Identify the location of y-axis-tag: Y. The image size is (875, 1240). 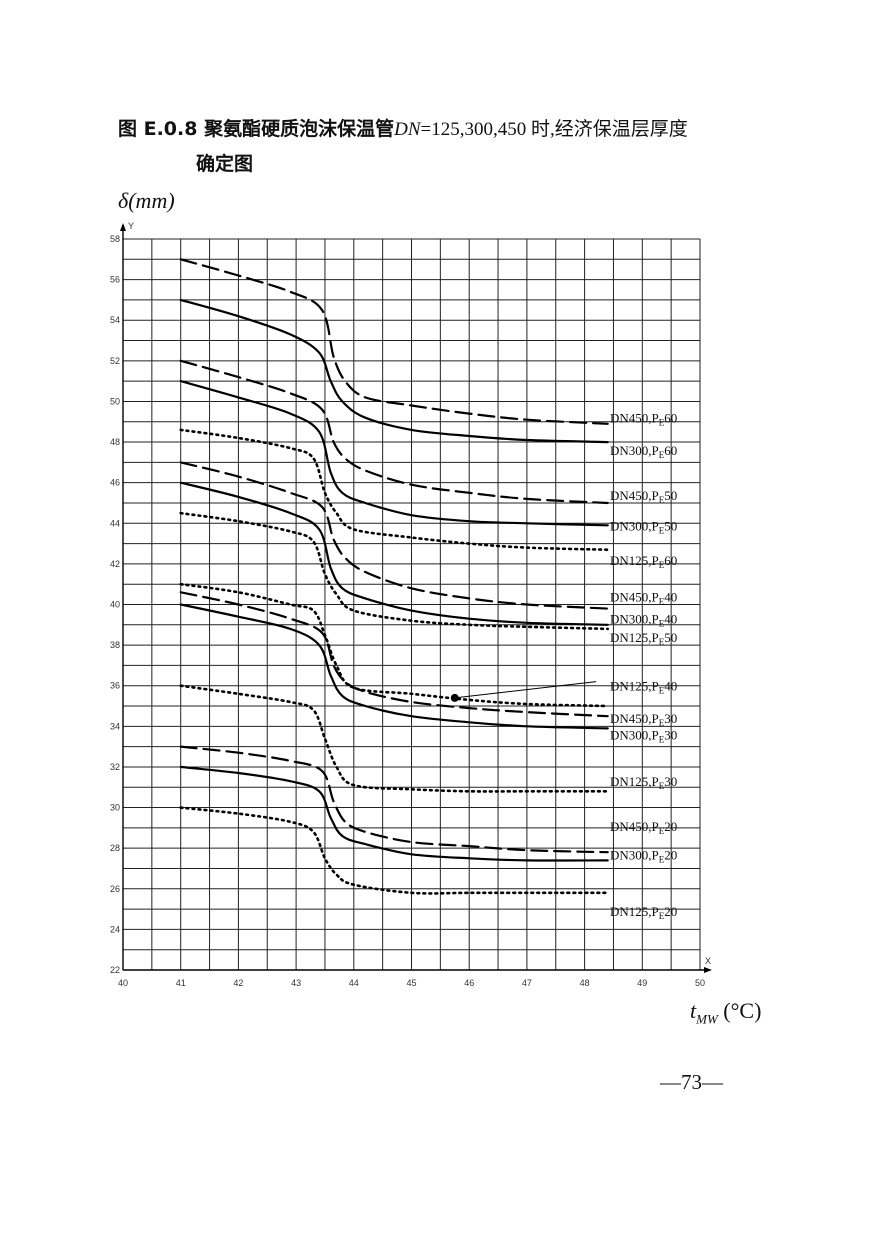
(131, 226).